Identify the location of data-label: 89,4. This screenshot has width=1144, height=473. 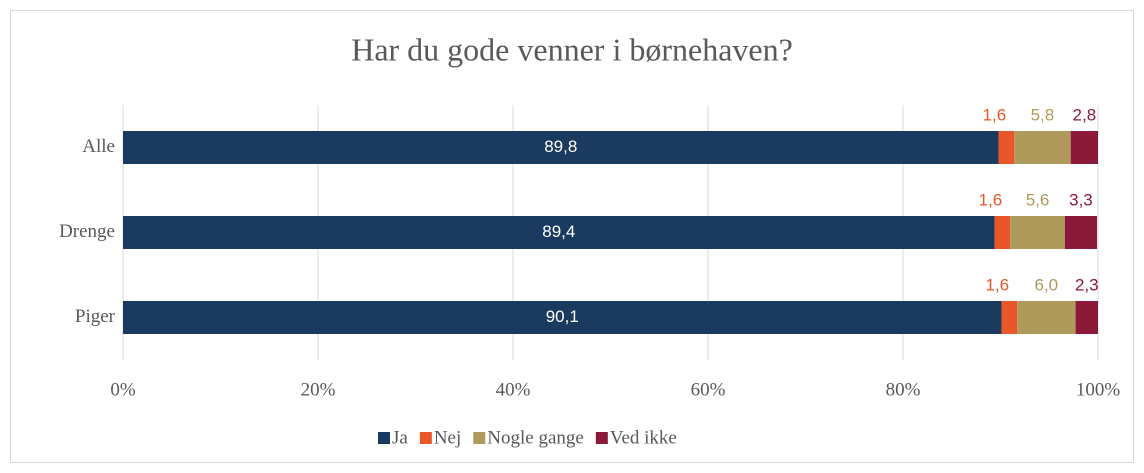
(558, 231).